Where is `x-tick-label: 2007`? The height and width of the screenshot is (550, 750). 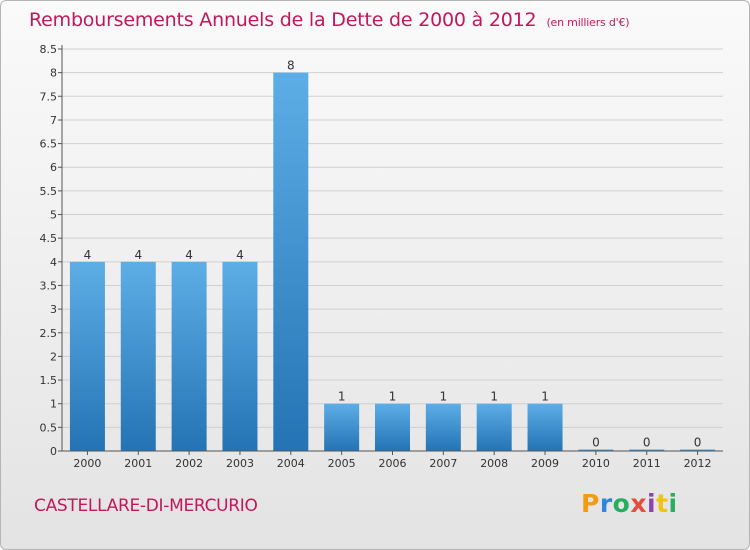
x-tick-label: 2007 is located at coordinates (443, 463).